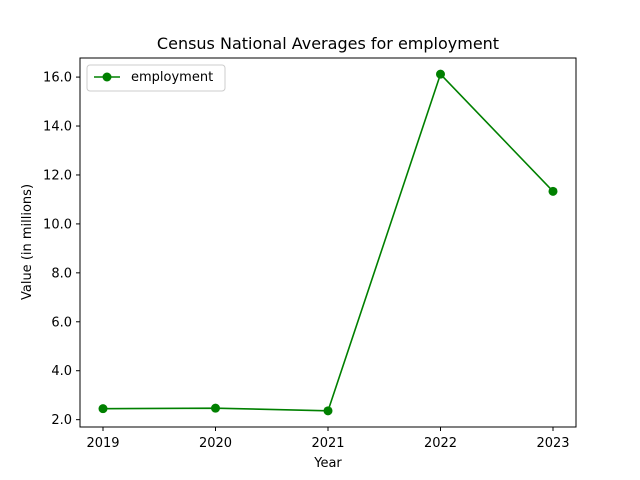  What do you see at coordinates (57, 175) in the screenshot?
I see `y-tick-label: 12.0` at bounding box center [57, 175].